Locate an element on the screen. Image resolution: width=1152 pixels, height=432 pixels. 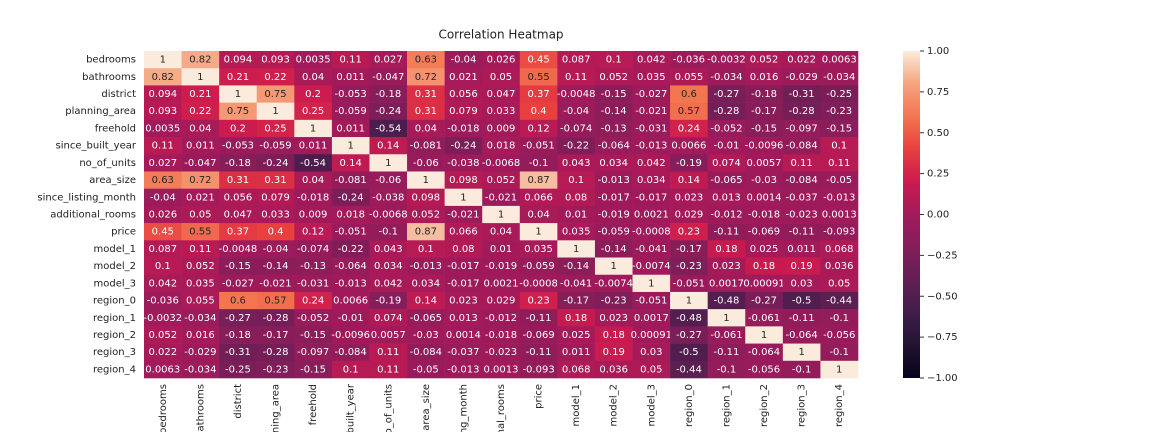
cell-label: -0.1 is located at coordinates (839, 352).